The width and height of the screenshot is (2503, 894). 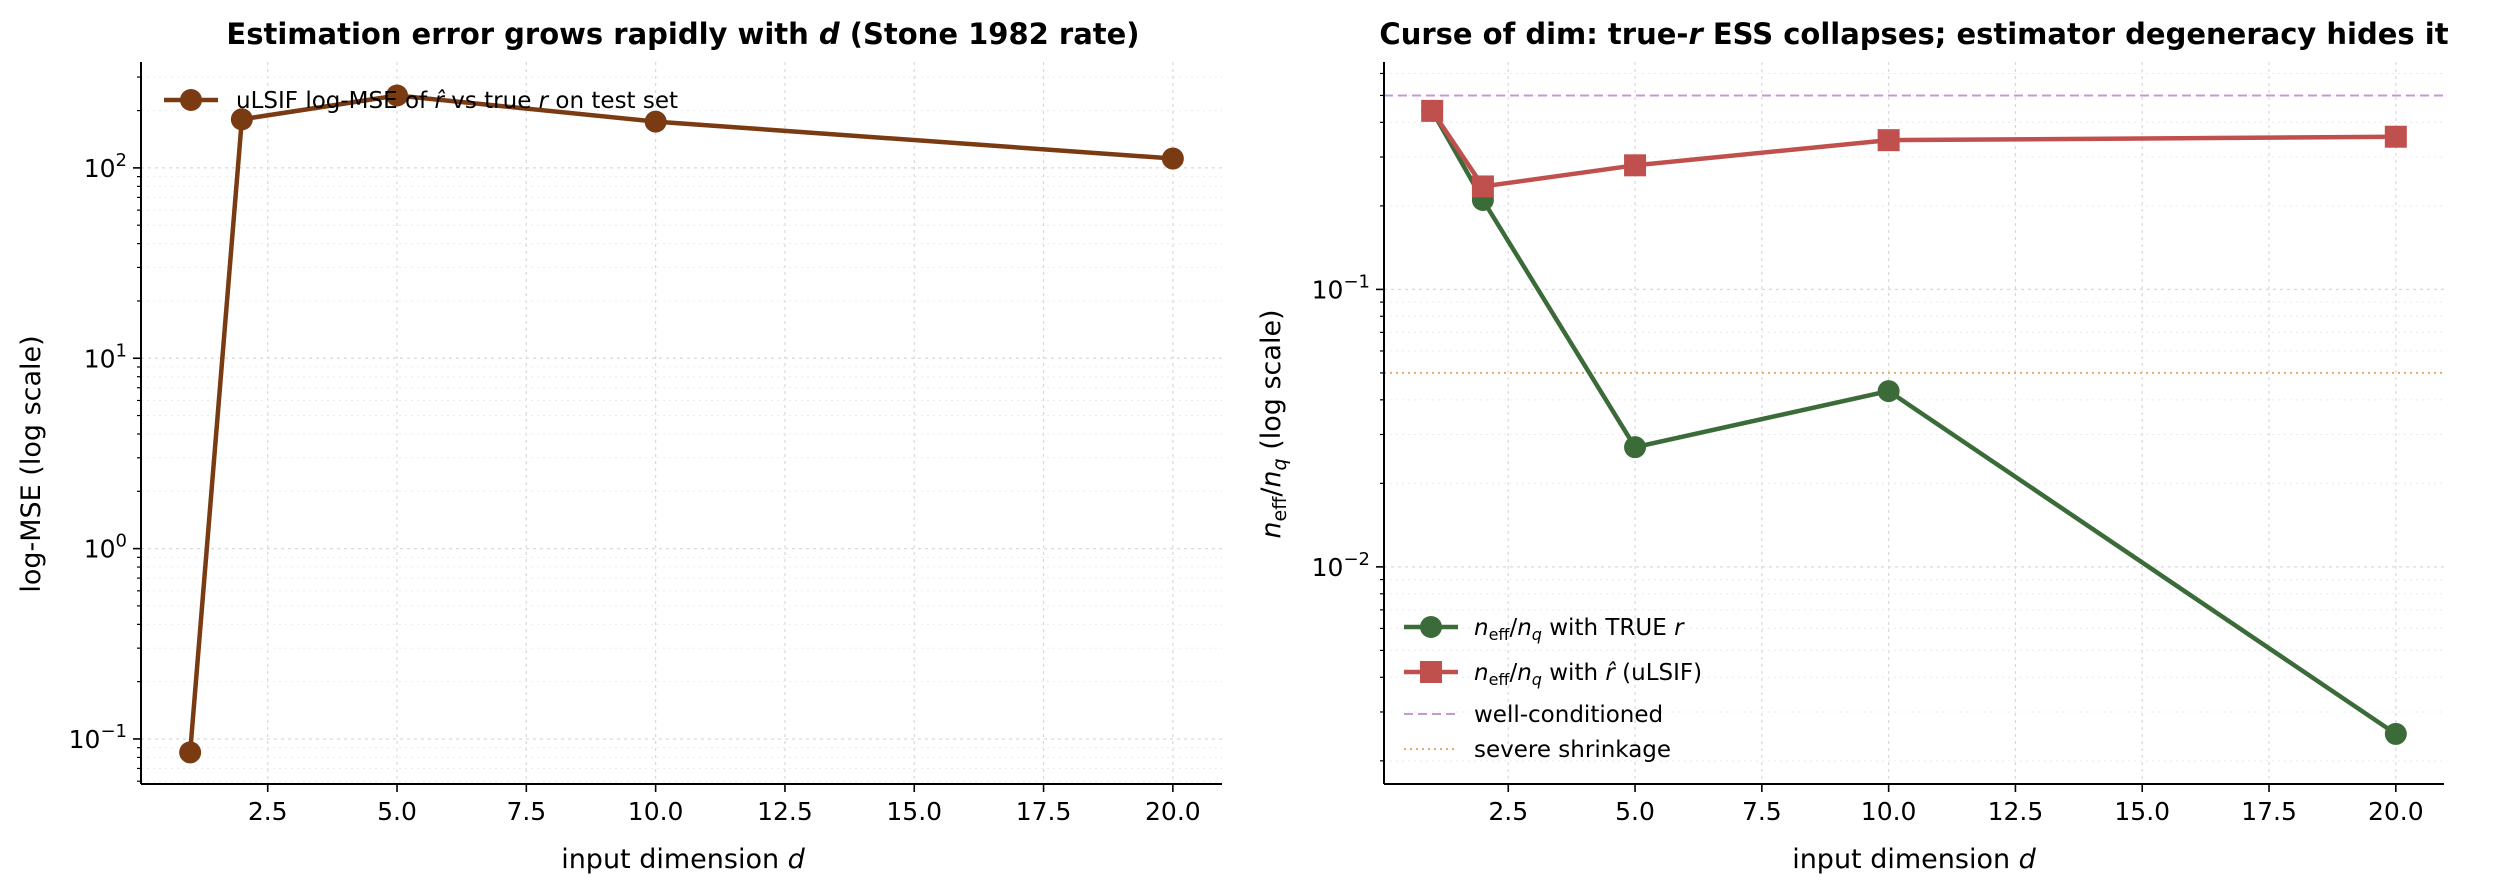 What do you see at coordinates (1568, 715) in the screenshot?
I see `legend-label-well-conditioned: well-conditioned` at bounding box center [1568, 715].